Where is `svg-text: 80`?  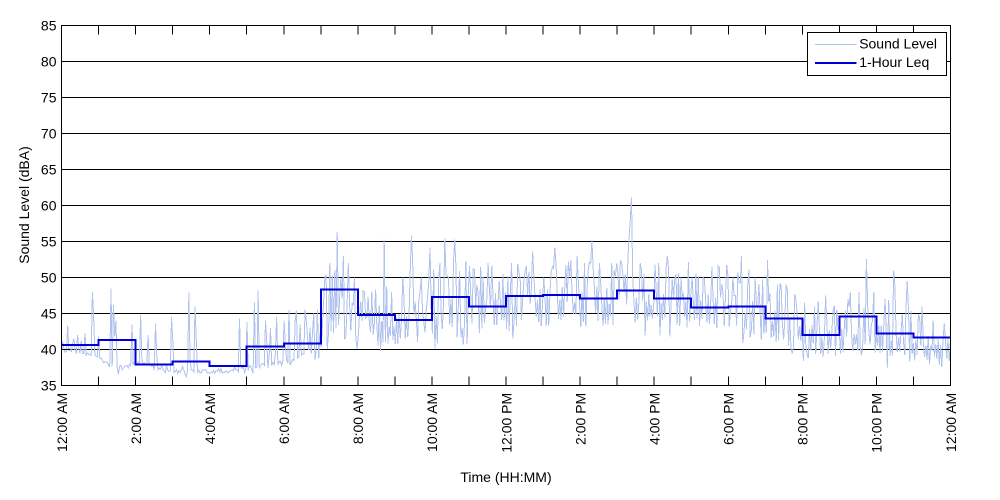 svg-text: 80 is located at coordinates (49, 62).